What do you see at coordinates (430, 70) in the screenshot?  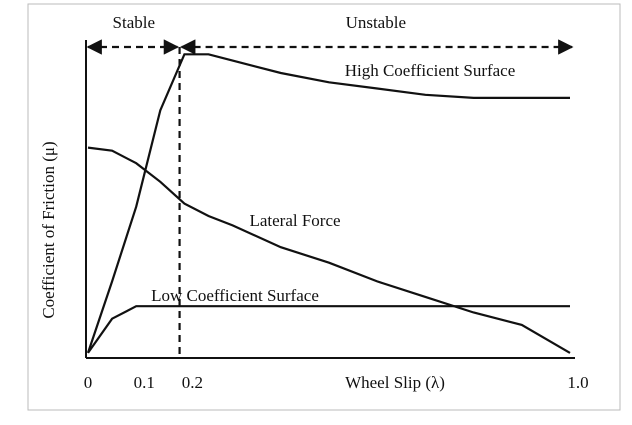 I see `curve-label: High Coefficient Surface` at bounding box center [430, 70].